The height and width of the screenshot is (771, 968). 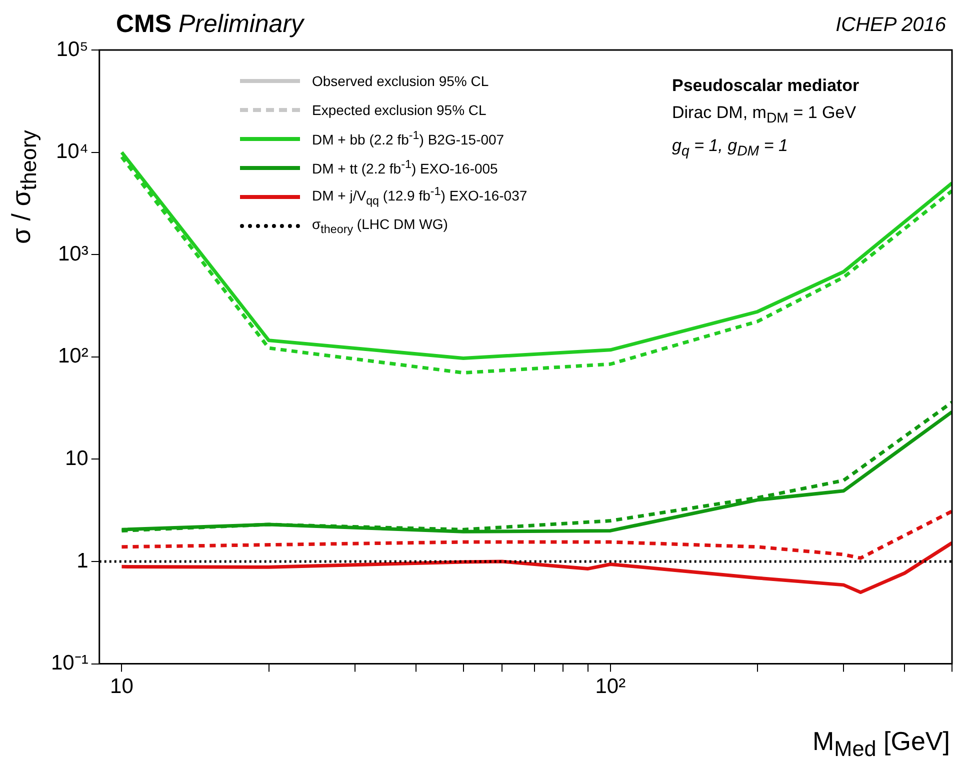 I want to click on annotation: g$_{q}$ = 1, g$_{DM}$ = 1, so click(x=730, y=148).